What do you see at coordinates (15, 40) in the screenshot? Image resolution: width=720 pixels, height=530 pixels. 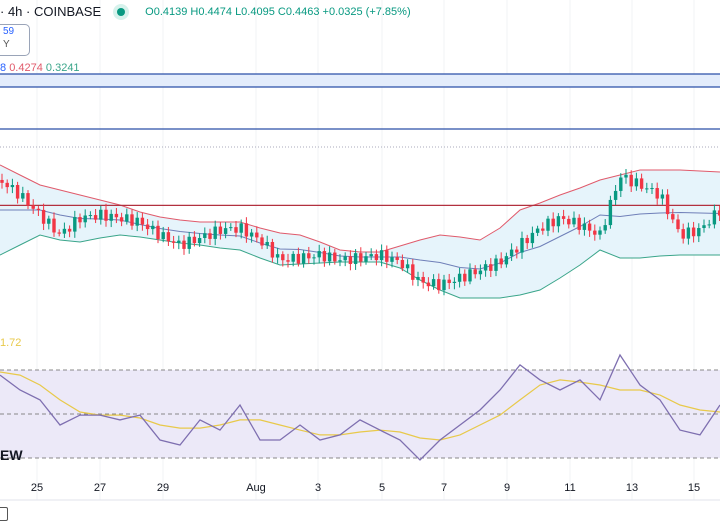 I see `price-button: 59 Y` at bounding box center [15, 40].